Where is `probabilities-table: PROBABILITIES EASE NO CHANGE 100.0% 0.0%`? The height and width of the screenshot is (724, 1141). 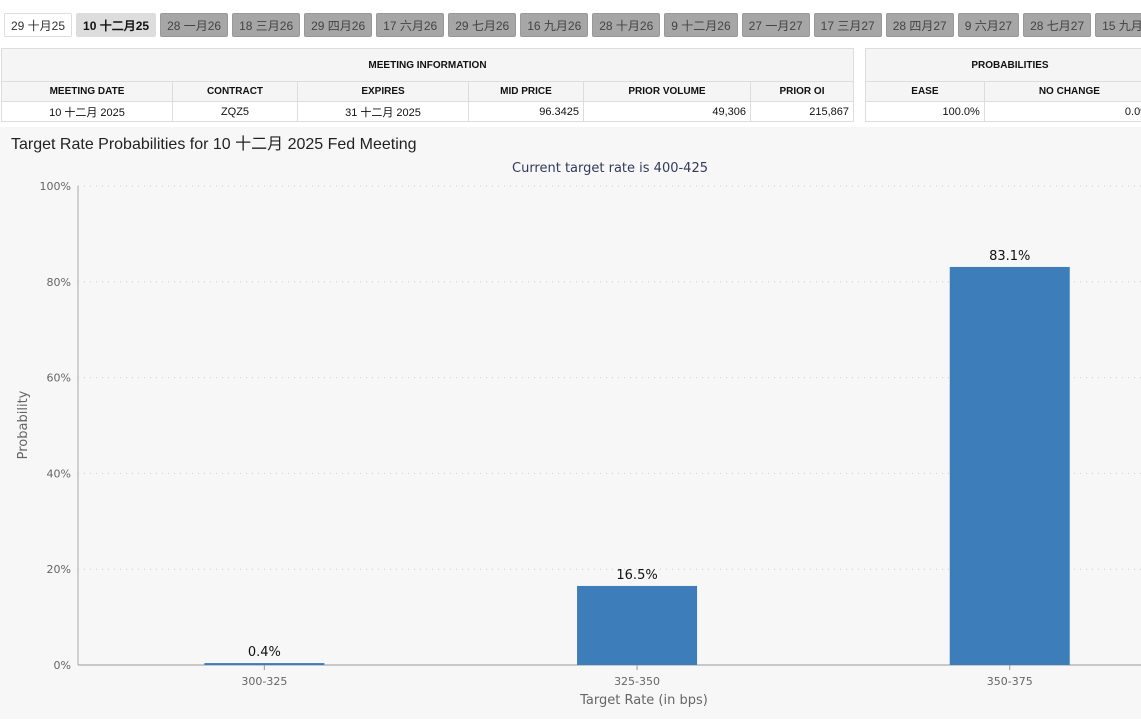 probabilities-table: PROBABILITIES EASE NO CHANGE 100.0% 0.0% is located at coordinates (1003, 85).